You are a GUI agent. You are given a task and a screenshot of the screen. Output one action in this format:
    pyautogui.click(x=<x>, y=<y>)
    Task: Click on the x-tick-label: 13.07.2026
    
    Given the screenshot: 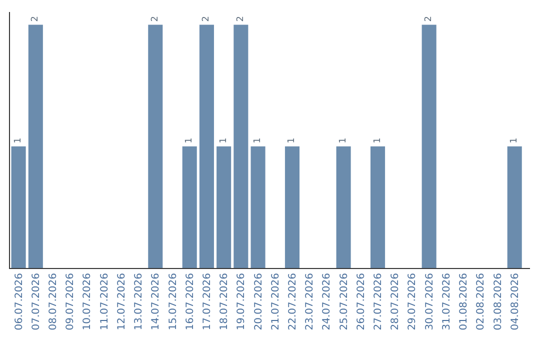 What is the action you would take?
    pyautogui.click(x=139, y=301)
    